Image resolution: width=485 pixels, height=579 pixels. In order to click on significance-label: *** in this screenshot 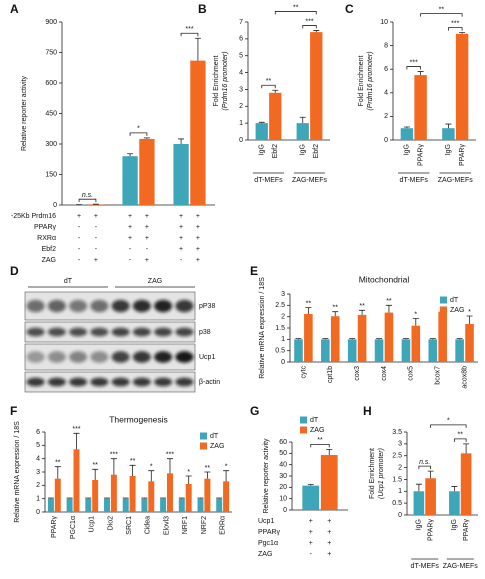, I will do `click(189, 29)`.